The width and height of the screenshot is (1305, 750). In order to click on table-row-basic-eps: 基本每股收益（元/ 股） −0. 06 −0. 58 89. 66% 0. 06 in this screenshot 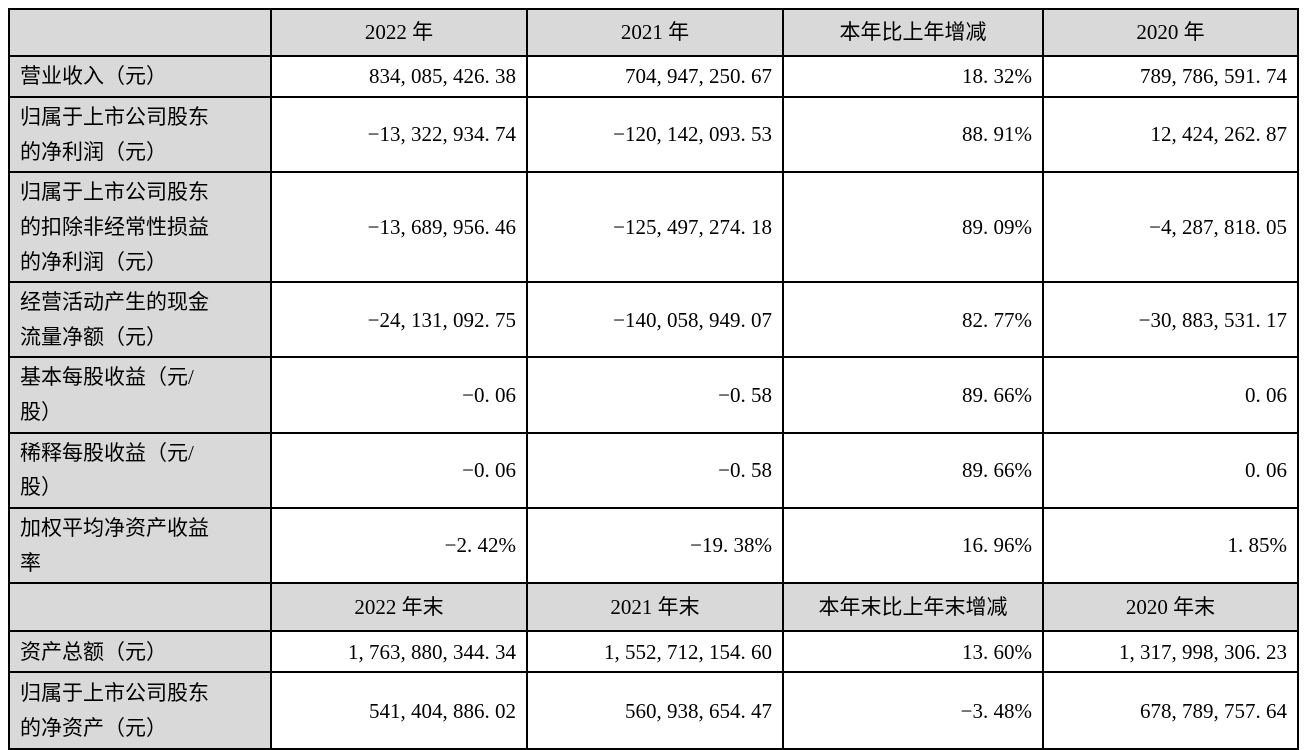, I will do `click(653, 395)`.